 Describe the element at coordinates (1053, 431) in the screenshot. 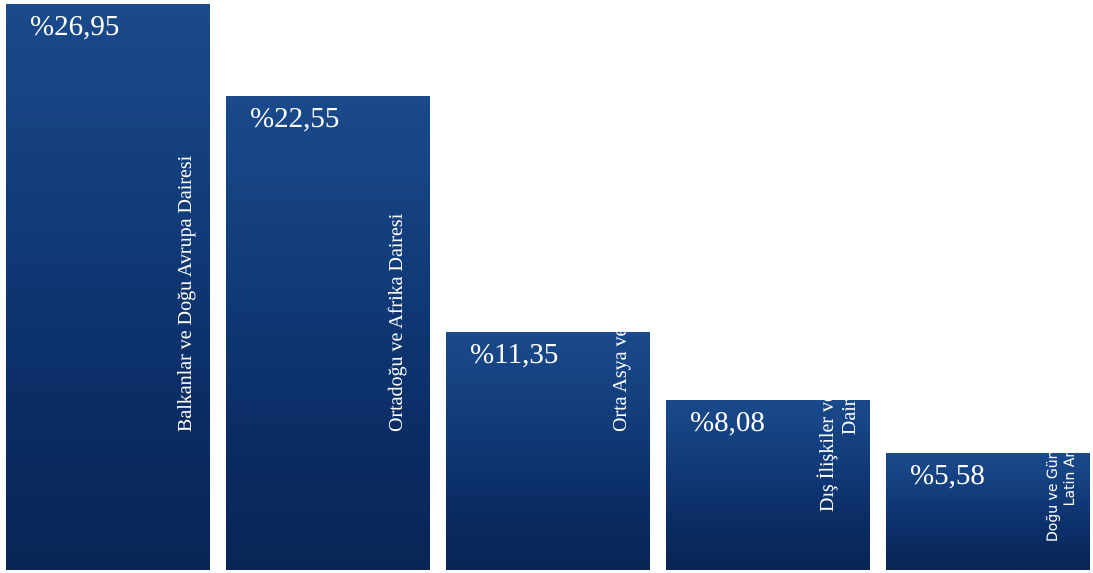

I see `category-label-line: Doğu ve Güney Asya, Pasifik ve` at that location.